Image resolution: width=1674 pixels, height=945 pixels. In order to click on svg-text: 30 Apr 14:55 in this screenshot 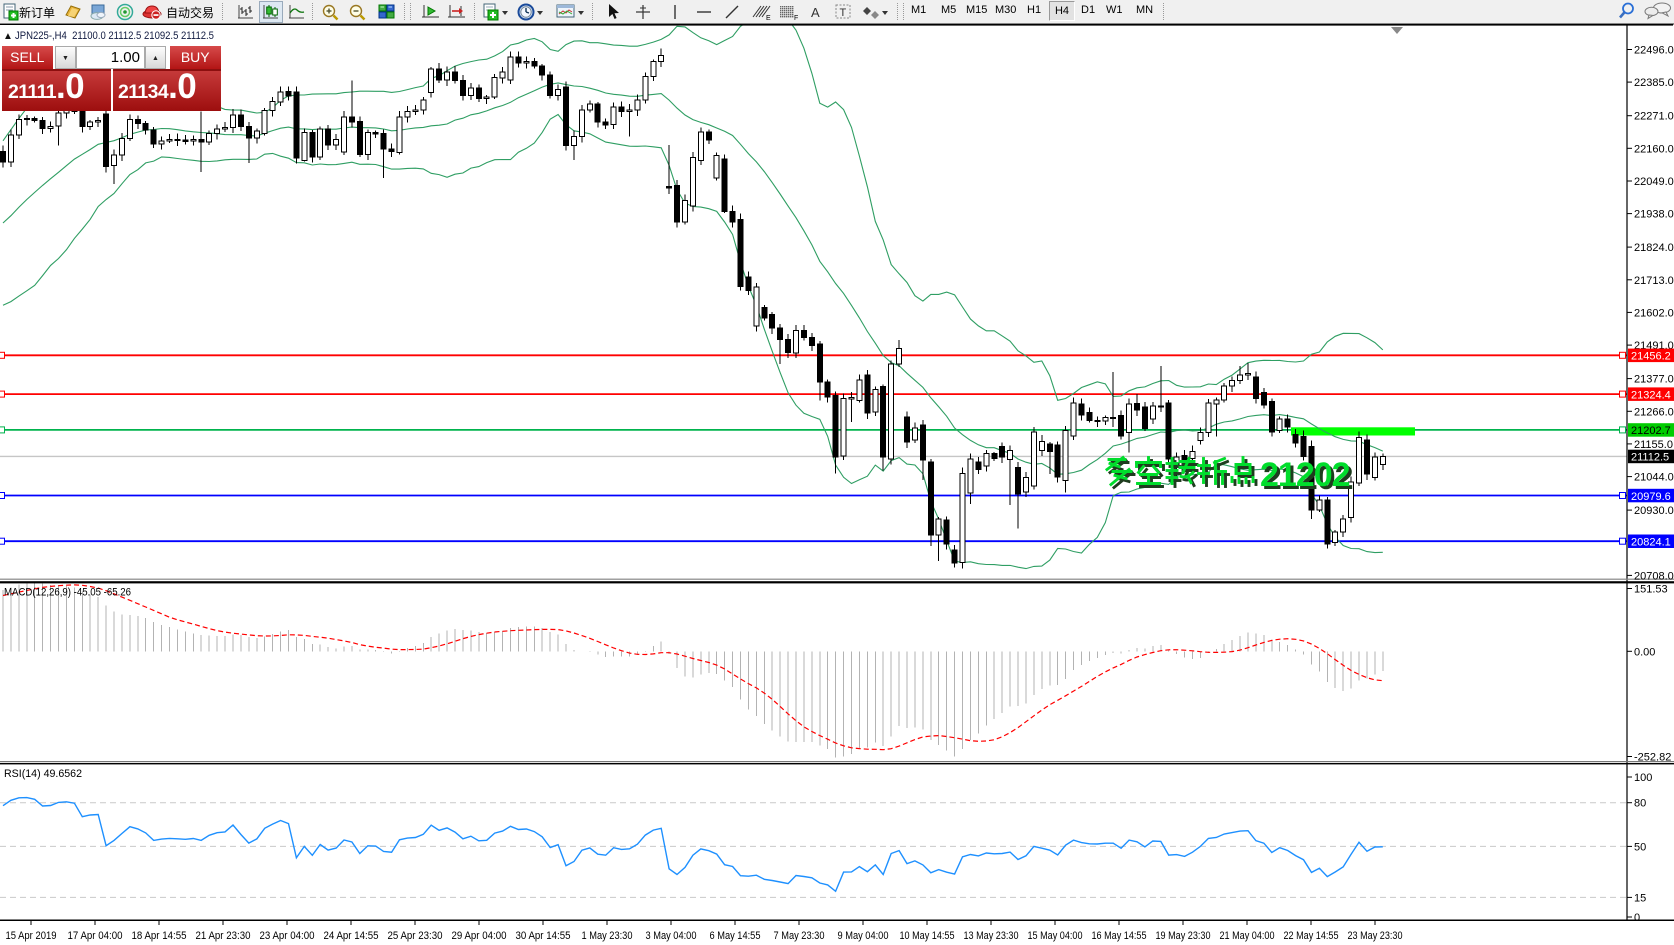, I will do `click(543, 936)`.